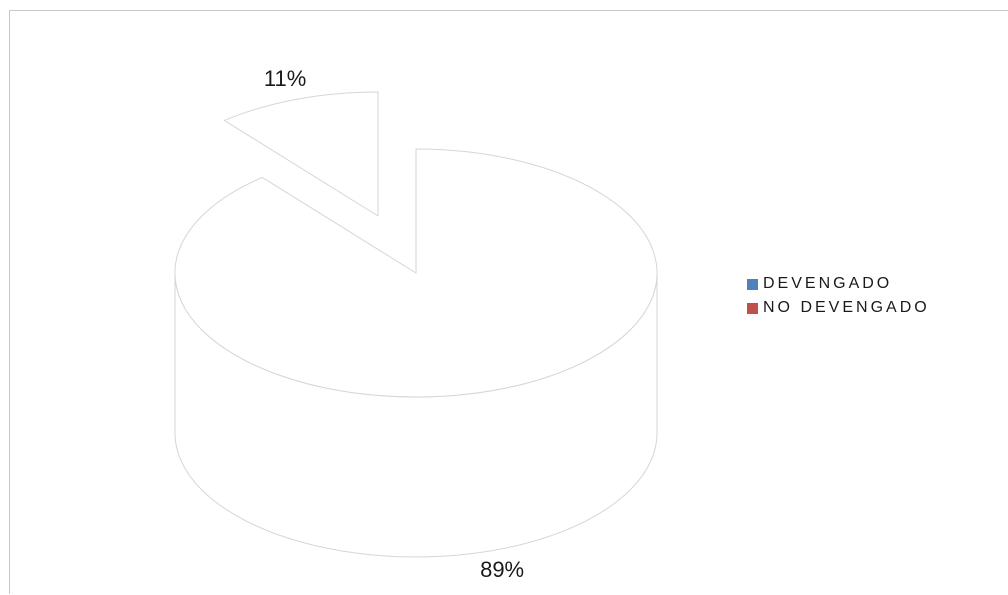  Describe the element at coordinates (752, 308) in the screenshot. I see `legend-swatch-no-devengado` at that location.